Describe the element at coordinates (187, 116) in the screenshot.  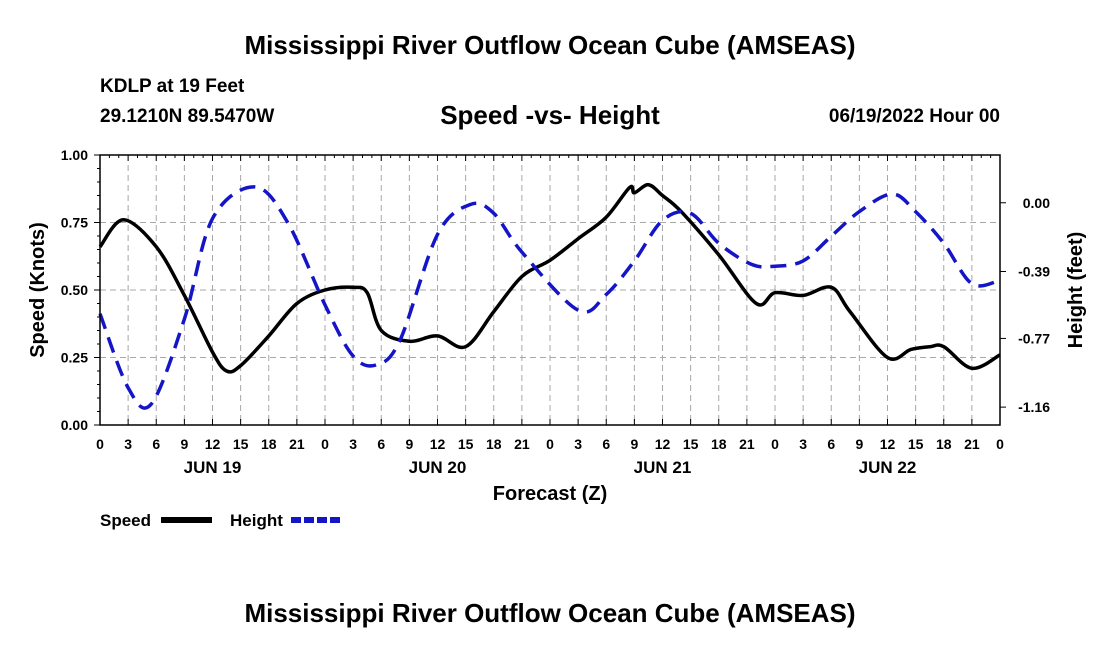
I see `coordinates-label: 29.1210N 89.5470W` at that location.